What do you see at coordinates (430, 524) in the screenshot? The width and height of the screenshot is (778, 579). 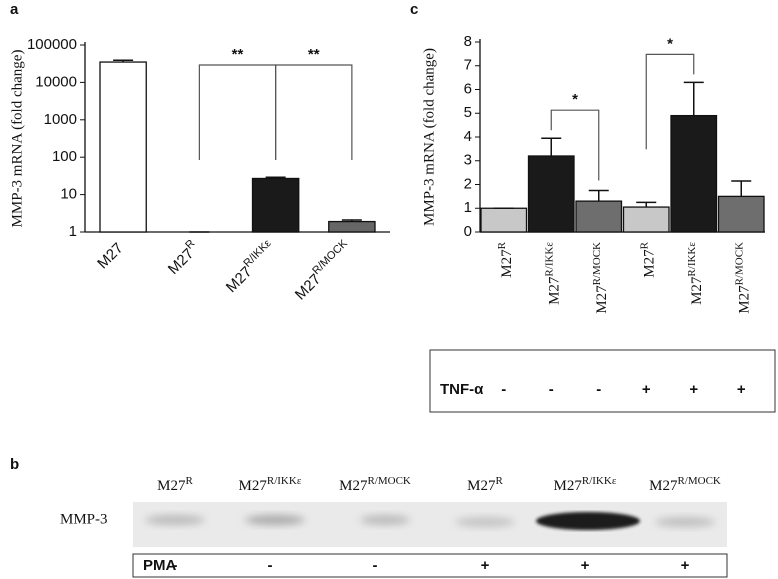 I see `blot-membrane` at bounding box center [430, 524].